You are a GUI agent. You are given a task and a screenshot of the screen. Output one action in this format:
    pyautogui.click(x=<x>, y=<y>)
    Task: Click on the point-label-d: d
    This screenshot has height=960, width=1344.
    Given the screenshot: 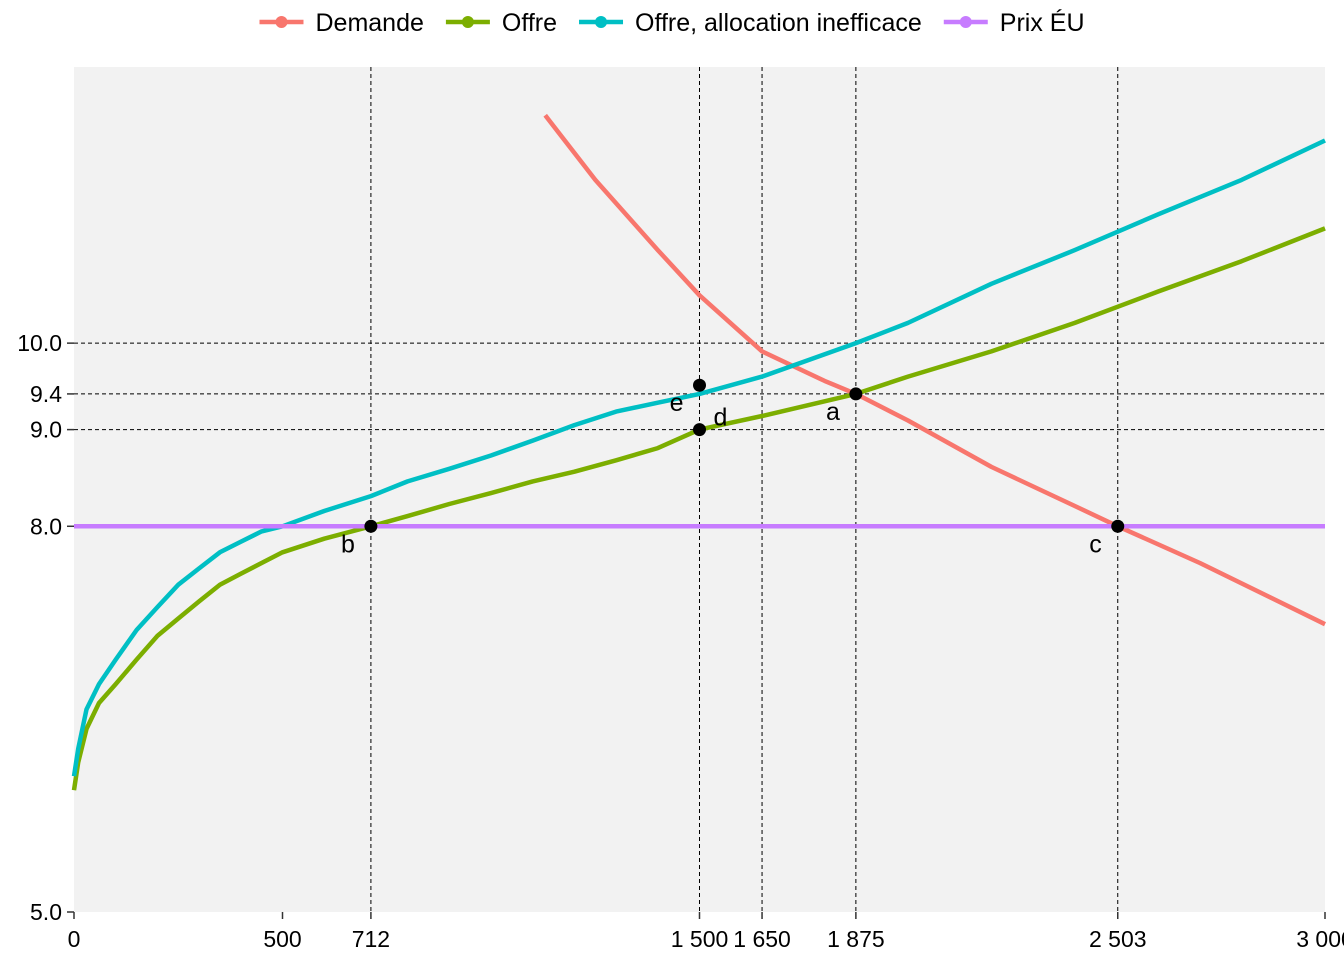 What is the action you would take?
    pyautogui.click(x=721, y=418)
    